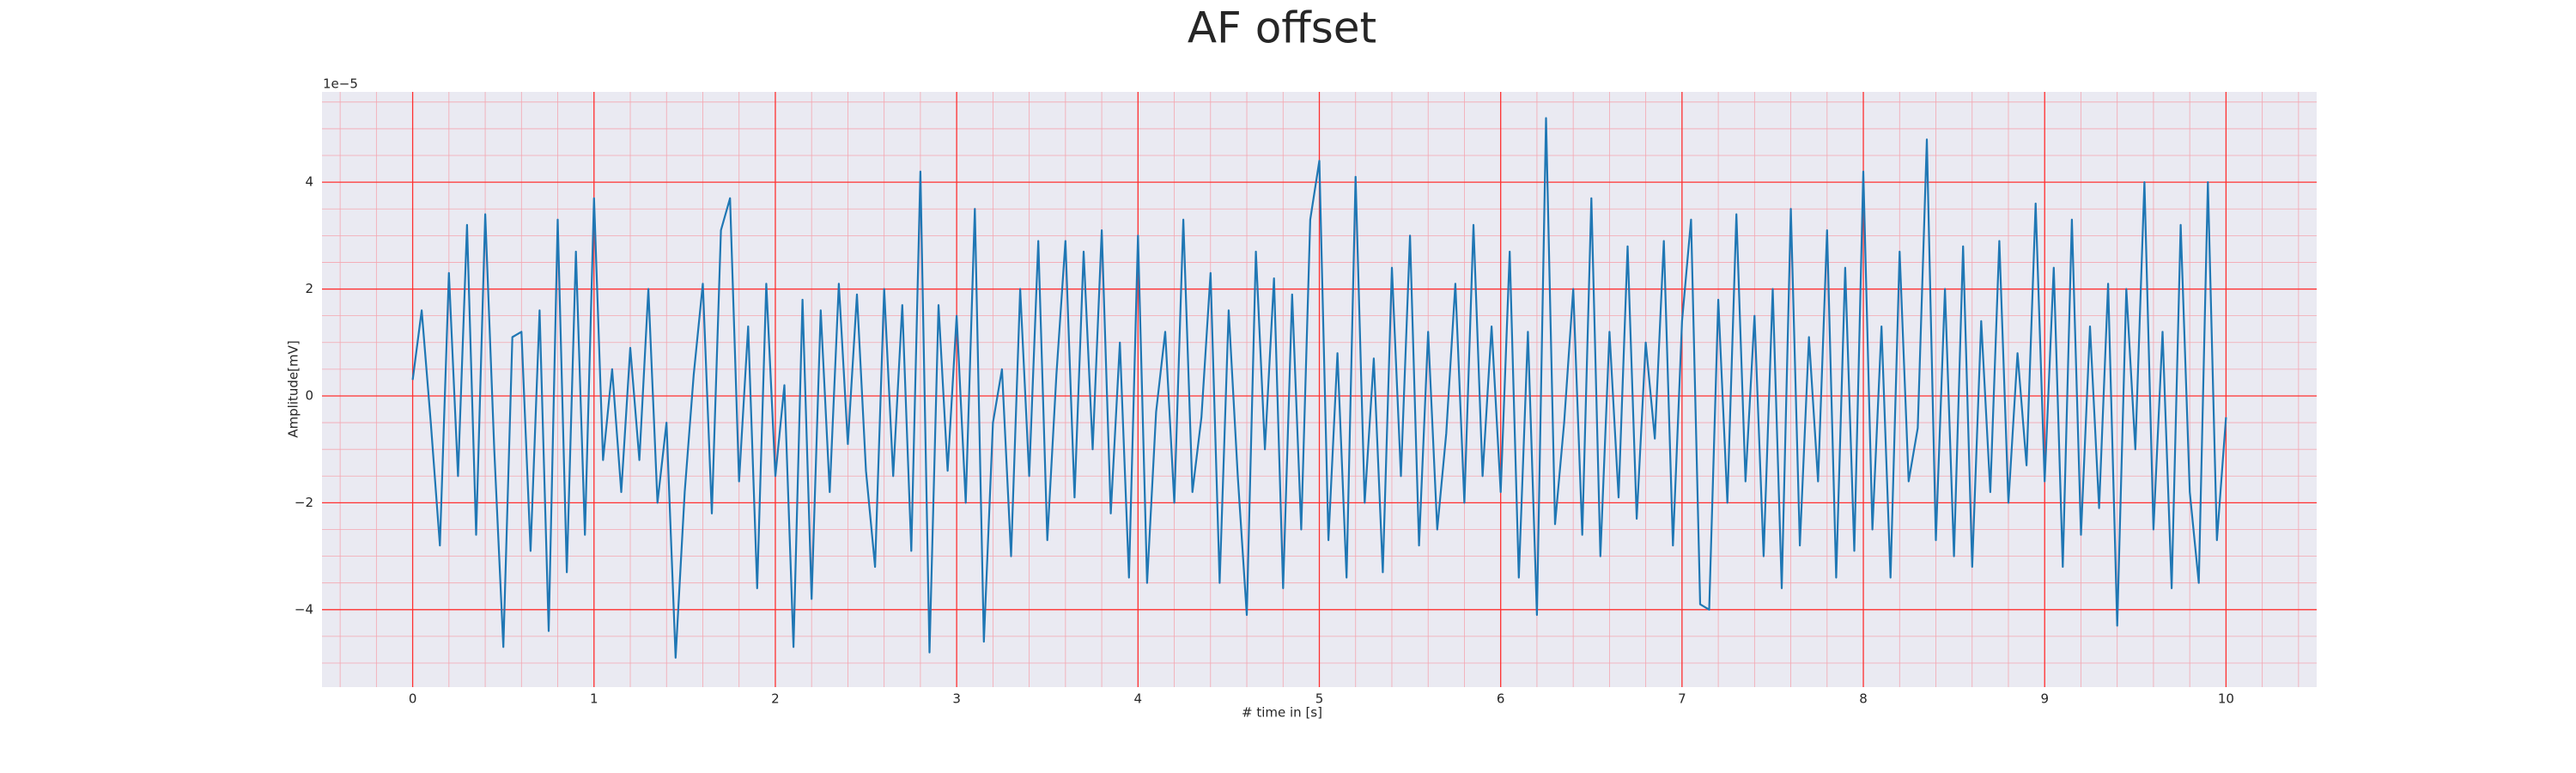 The width and height of the screenshot is (2576, 773). What do you see at coordinates (2045, 699) in the screenshot?
I see `x-tick-label: 9` at bounding box center [2045, 699].